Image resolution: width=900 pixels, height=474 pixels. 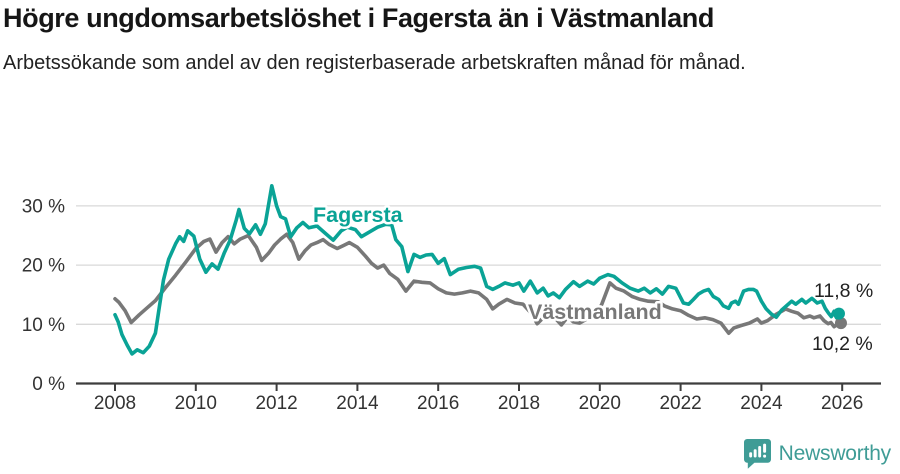 I want to click on newsworthy-logo: Newsworthy, so click(x=817, y=454).